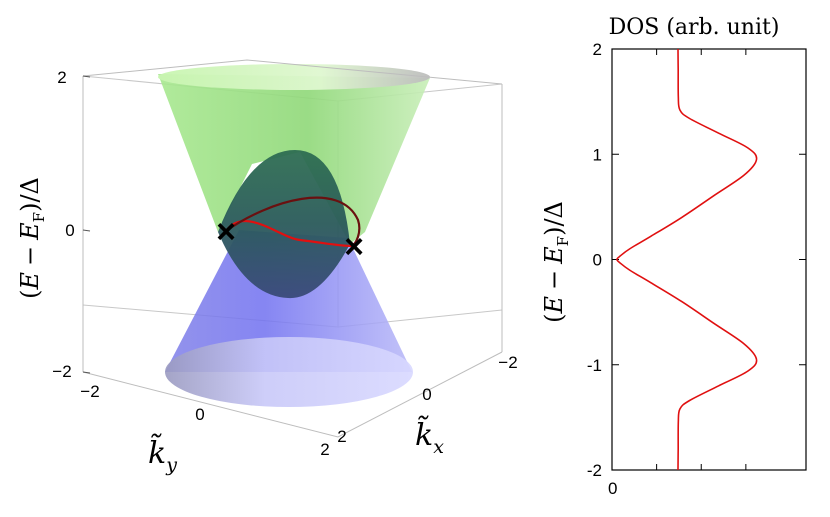  What do you see at coordinates (594, 365) in the screenshot?
I see `dos-y-tick-label: -1` at bounding box center [594, 365].